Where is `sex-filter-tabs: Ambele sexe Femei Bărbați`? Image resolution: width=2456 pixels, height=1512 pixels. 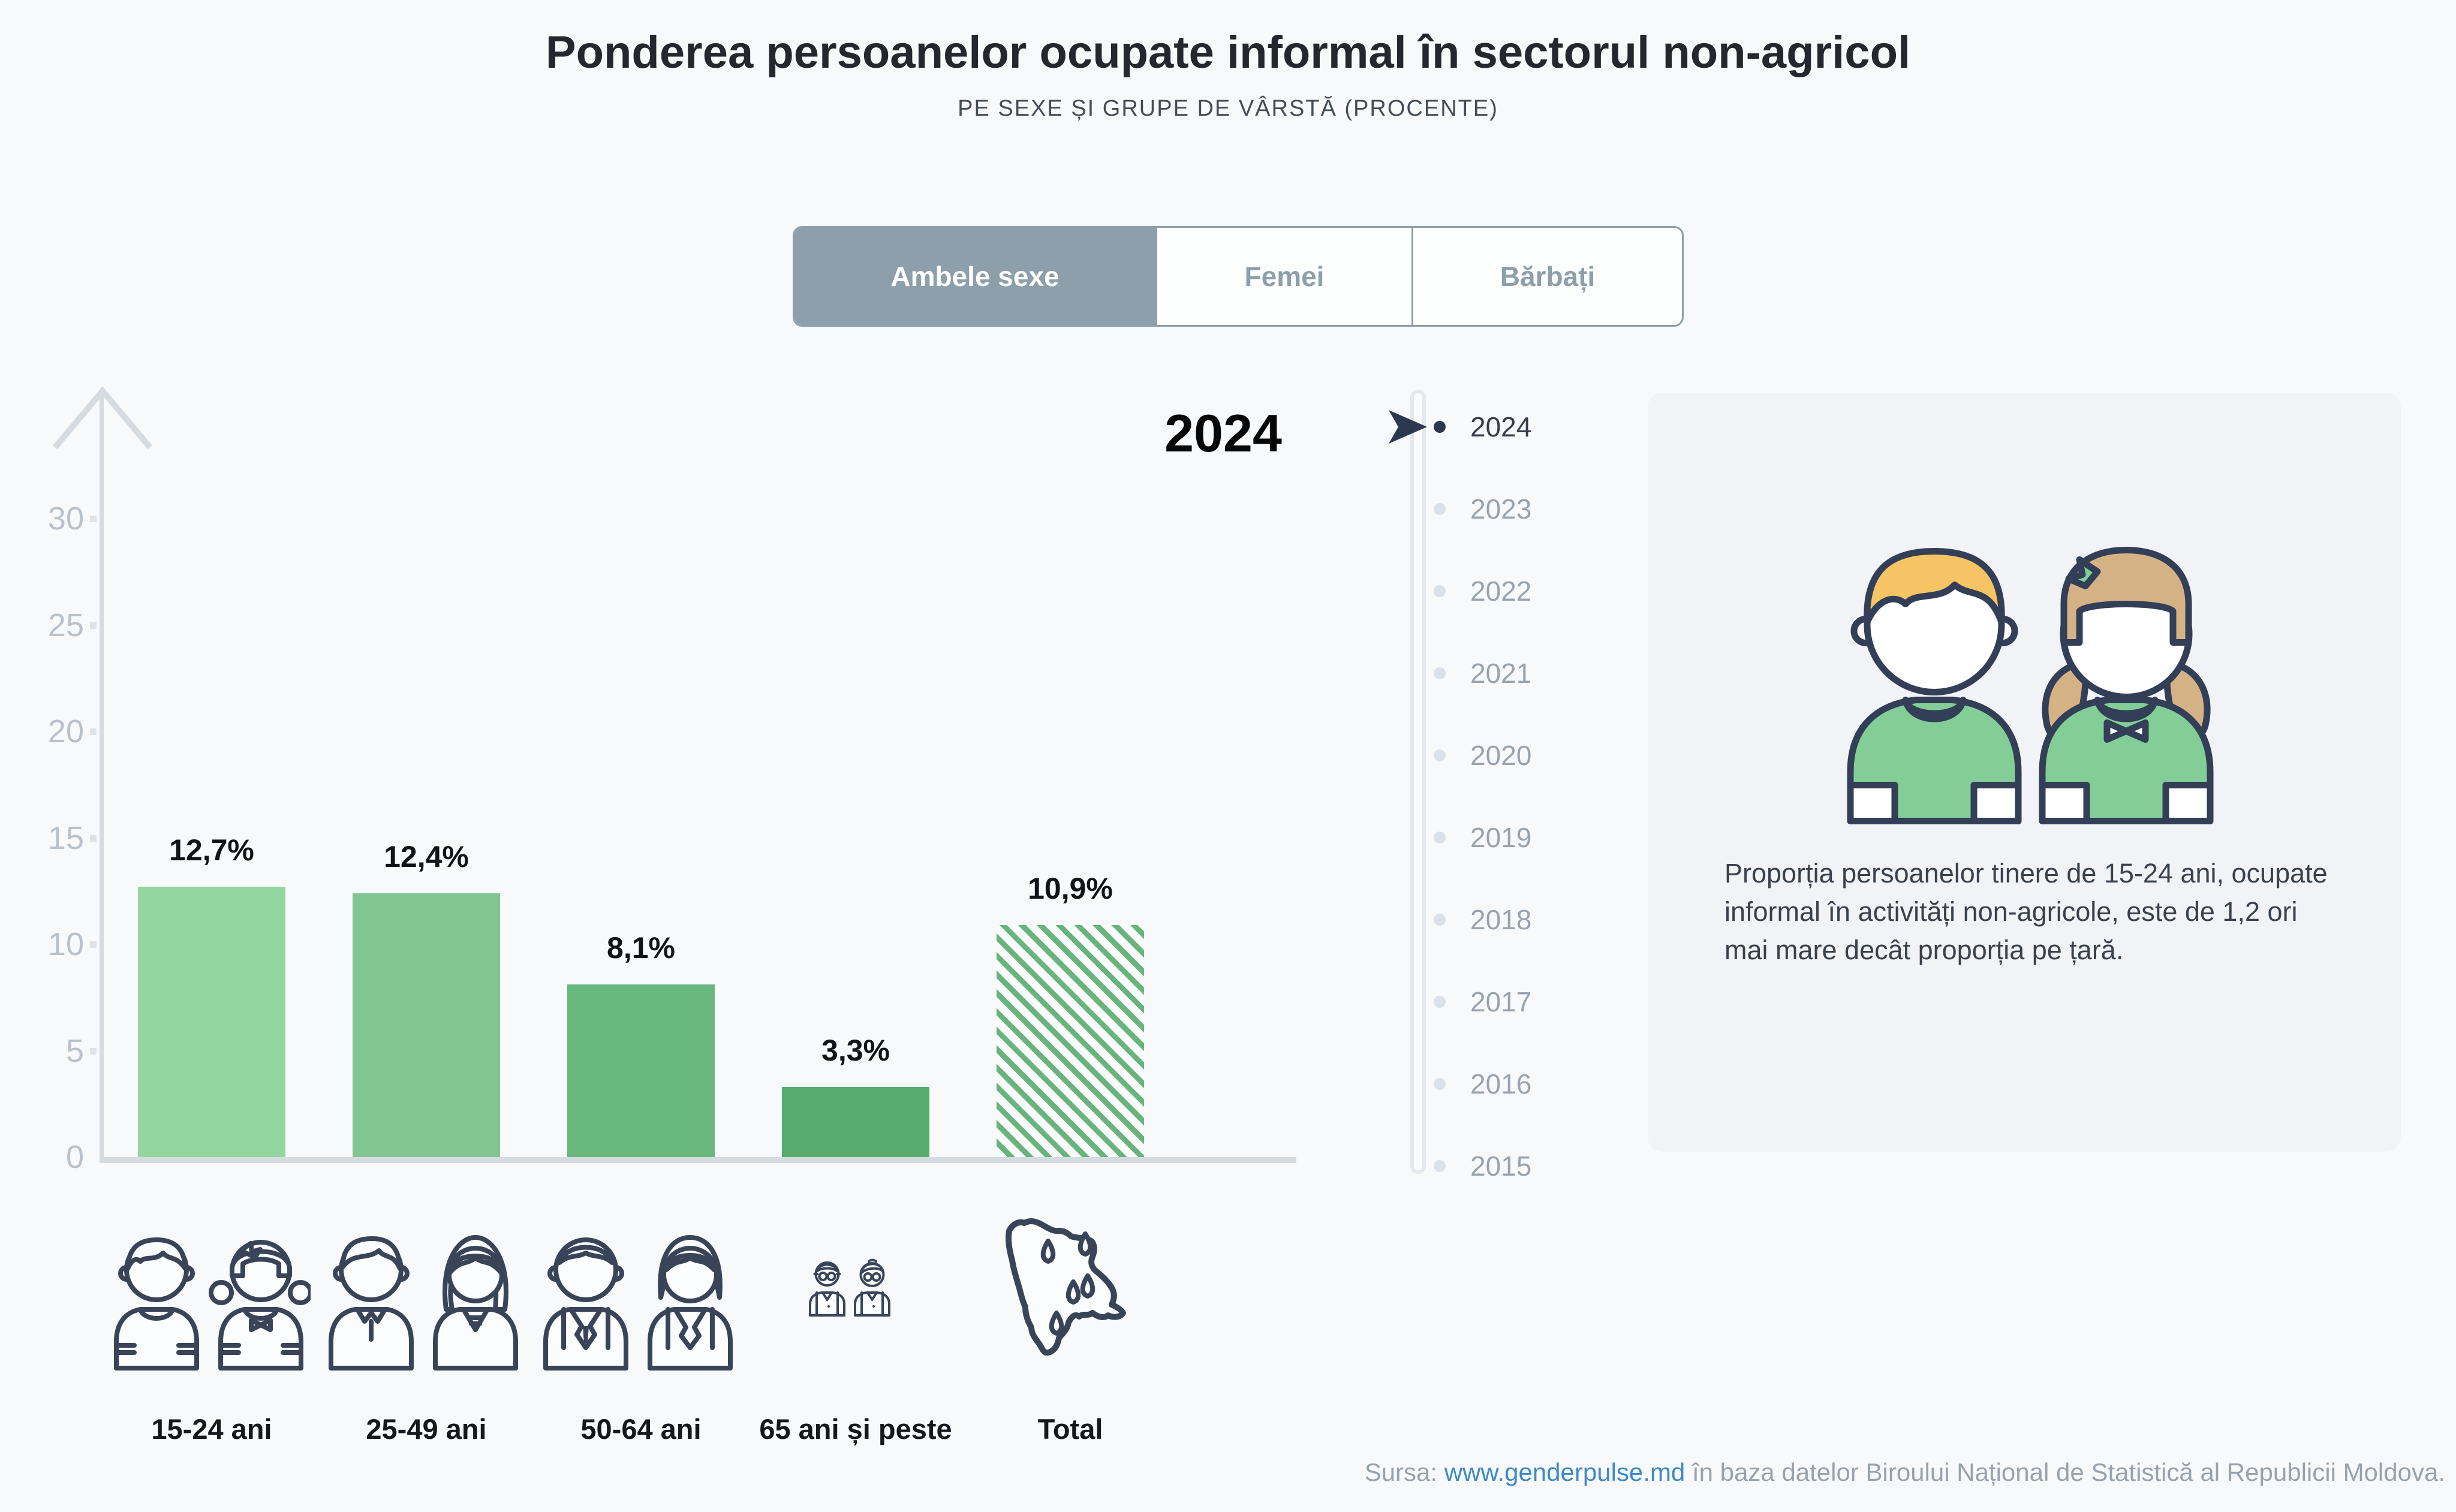
sex-filter-tabs: Ambele sexe Femei Bărbați is located at coordinates (1238, 276).